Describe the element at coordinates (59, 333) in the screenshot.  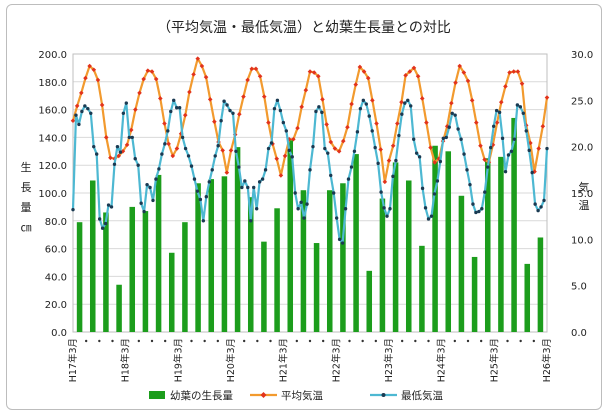
I see `left-tick-label: 0.0` at that location.